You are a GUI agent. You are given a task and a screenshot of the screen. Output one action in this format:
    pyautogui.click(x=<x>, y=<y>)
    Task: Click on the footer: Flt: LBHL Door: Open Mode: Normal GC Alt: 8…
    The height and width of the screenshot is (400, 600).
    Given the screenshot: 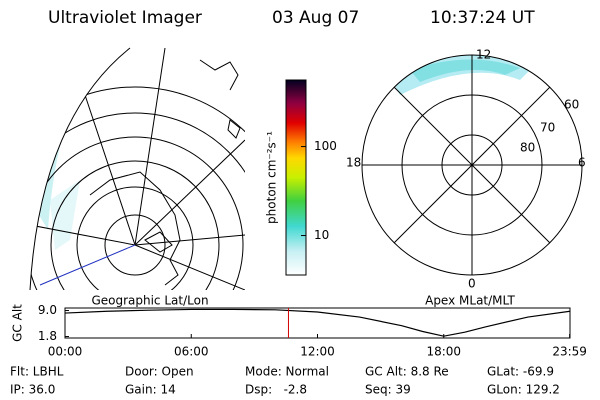 What is the action you would take?
    pyautogui.click(x=285, y=381)
    